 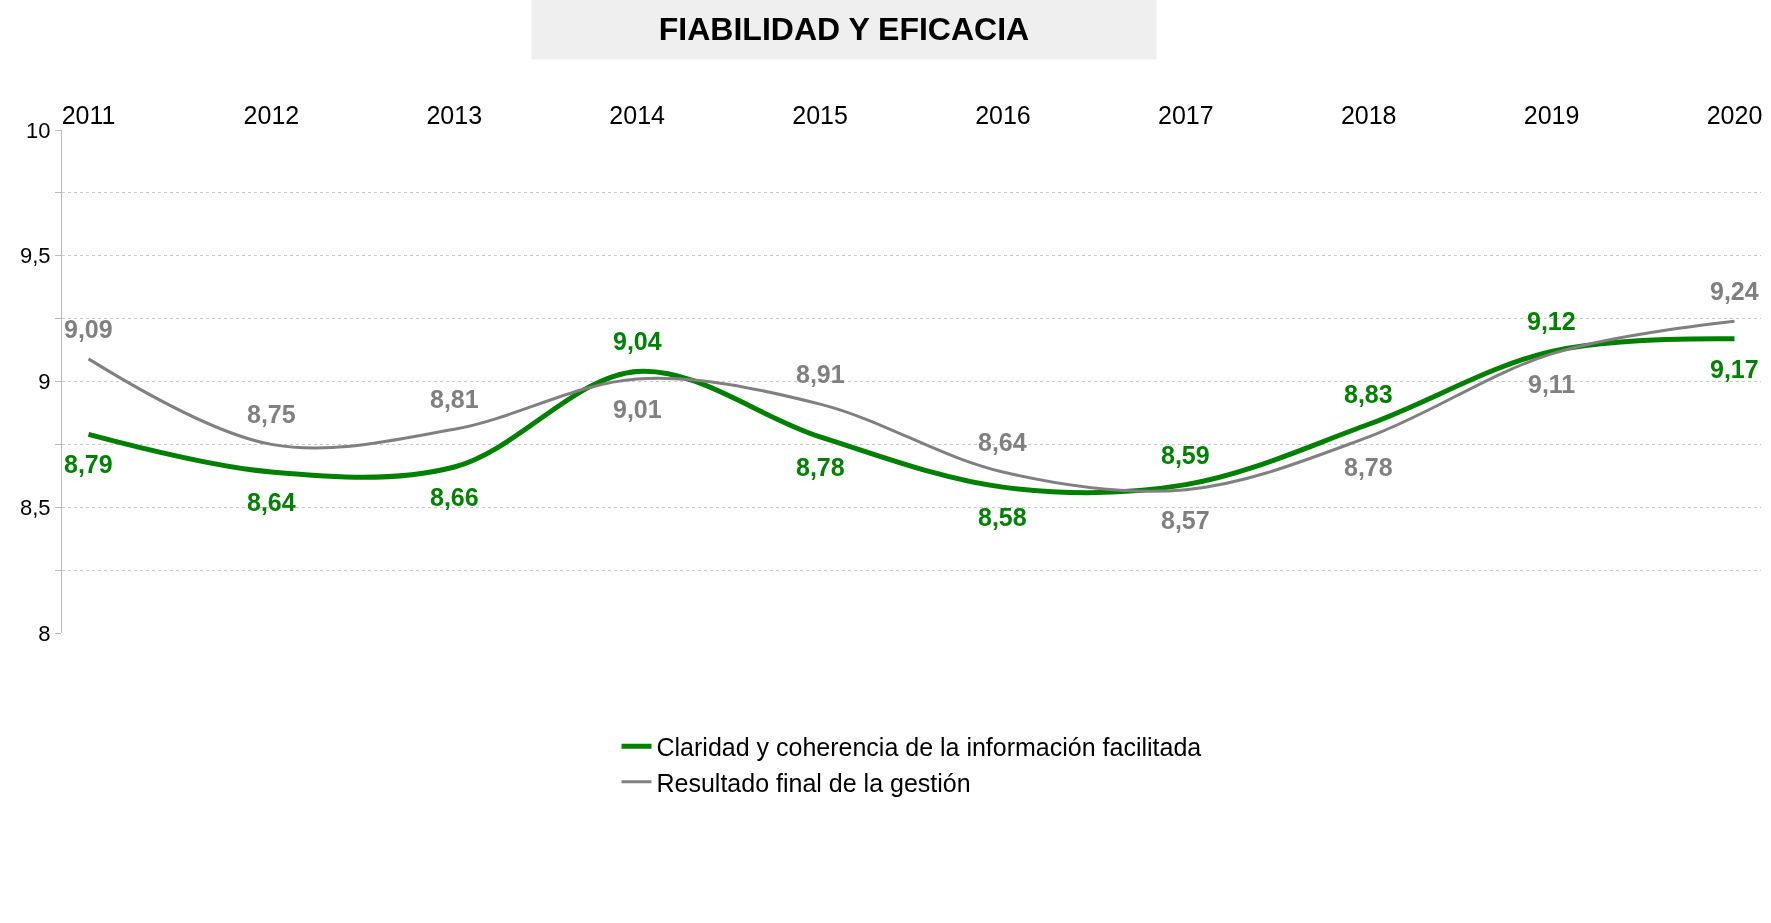 I want to click on x-tick-label: 2019, so click(x=1551, y=115).